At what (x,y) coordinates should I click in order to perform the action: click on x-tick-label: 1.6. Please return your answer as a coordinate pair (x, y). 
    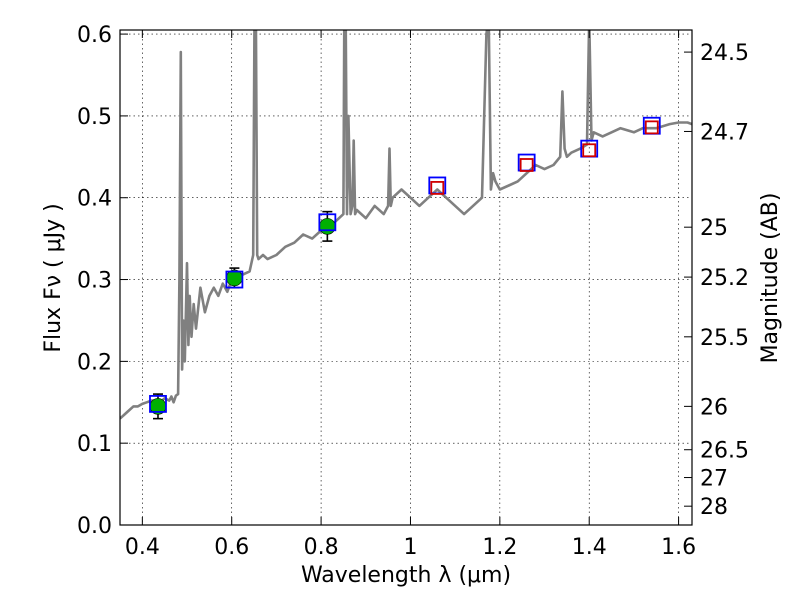
    Looking at the image, I should click on (678, 547).